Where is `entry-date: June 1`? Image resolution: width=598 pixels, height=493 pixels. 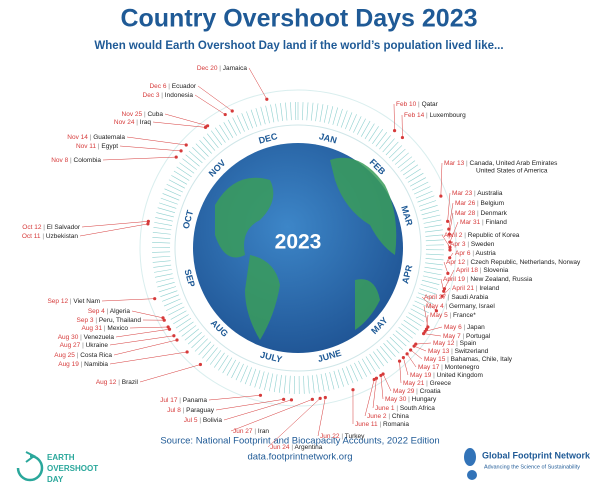
entry-date: June 1 is located at coordinates (385, 408).